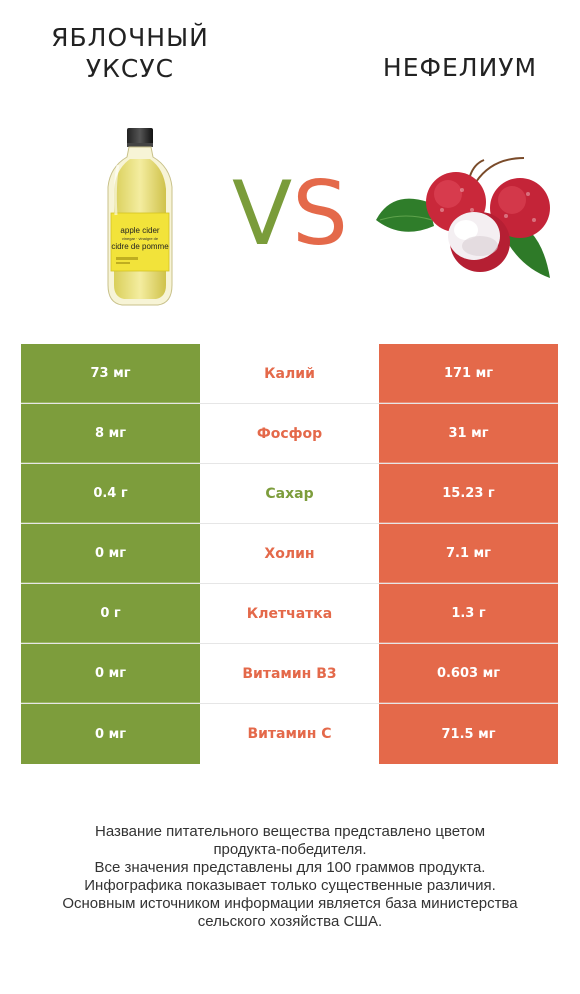  Describe the element at coordinates (290, 849) in the screenshot. I see `footer-line: продукта-победителя.` at that location.